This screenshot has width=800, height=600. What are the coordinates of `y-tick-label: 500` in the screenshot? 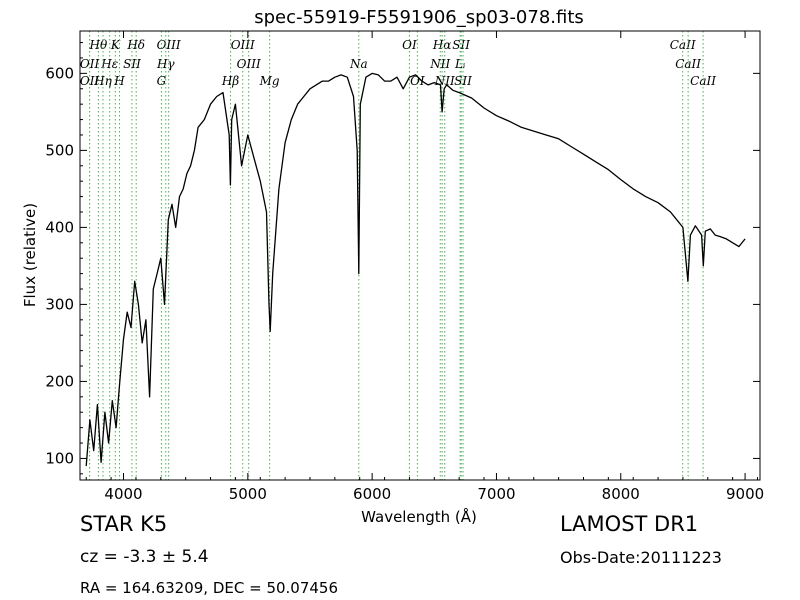 It's located at (59, 150).